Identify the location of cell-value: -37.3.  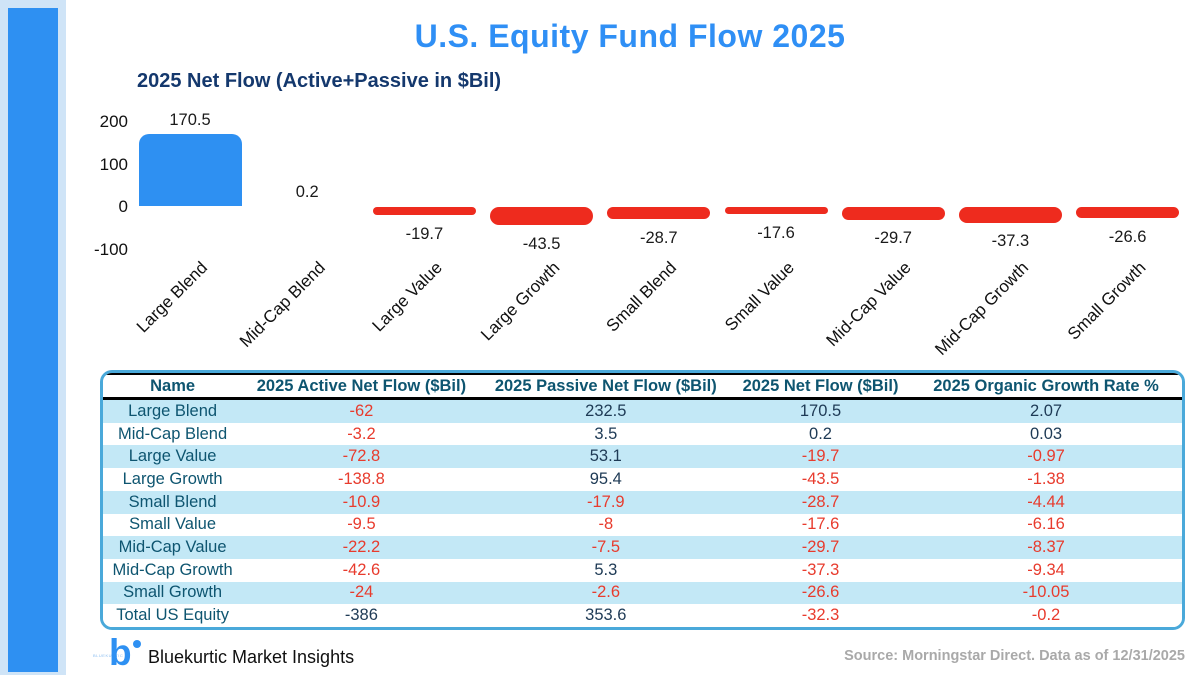
(820, 569).